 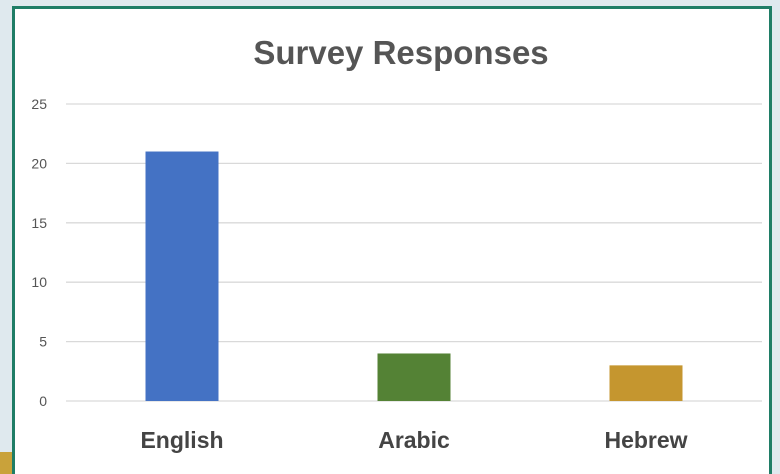 I want to click on chart-title: Survey Responses, so click(x=400, y=52).